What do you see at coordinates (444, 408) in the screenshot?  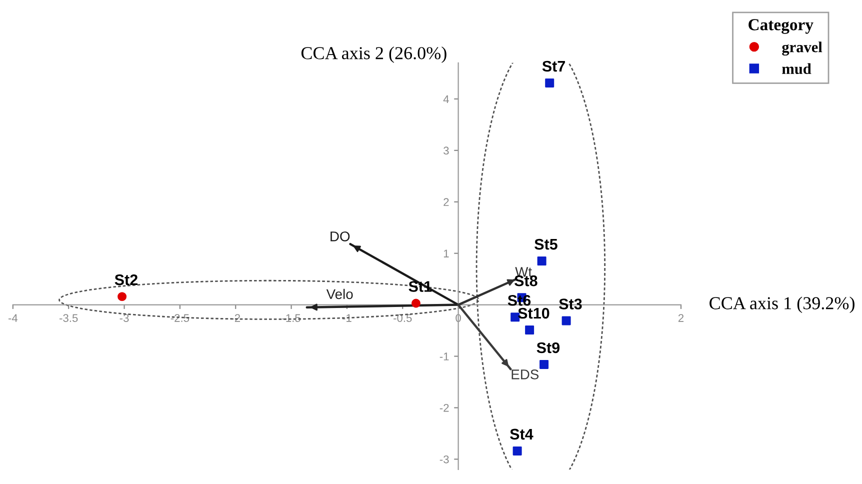 I see `y-tick-label: -2` at bounding box center [444, 408].